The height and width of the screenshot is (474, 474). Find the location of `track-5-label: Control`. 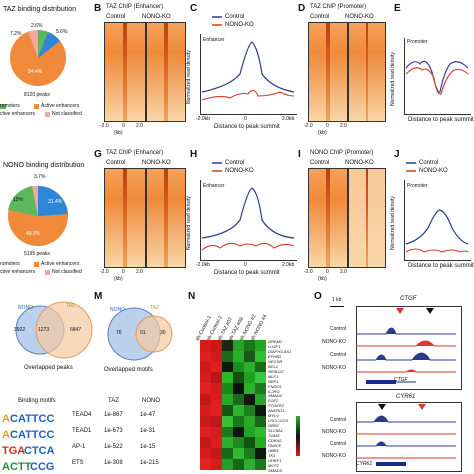

track-5-label: Control is located at coordinates (338, 420).